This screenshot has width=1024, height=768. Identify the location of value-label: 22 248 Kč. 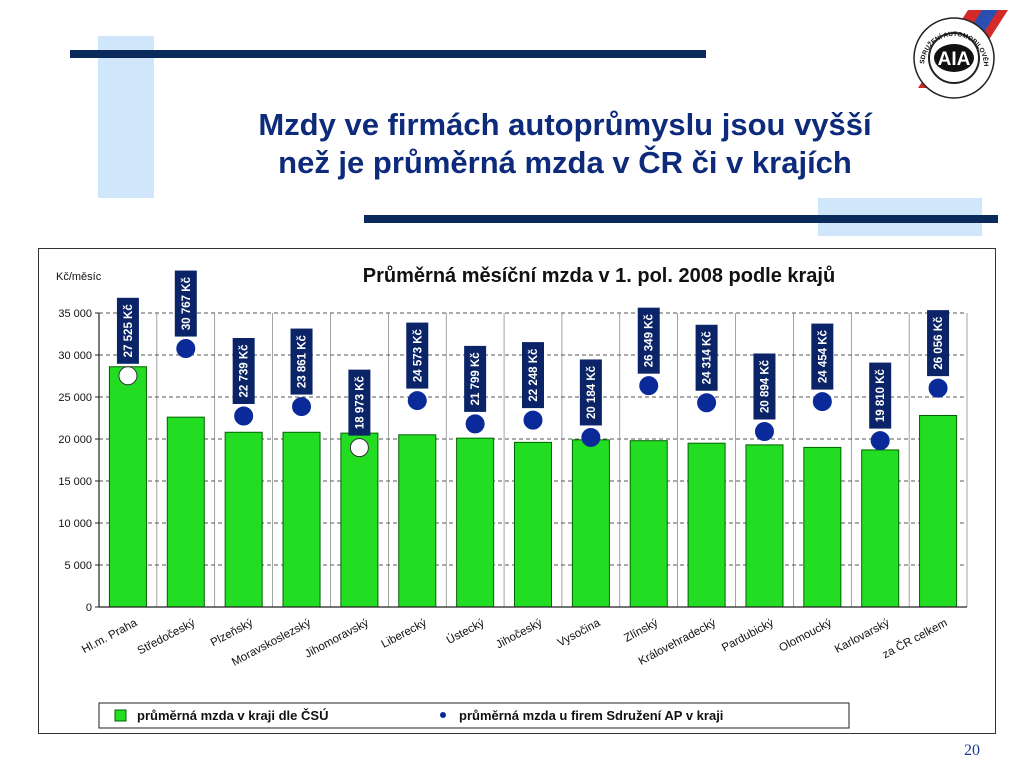
(534, 375).